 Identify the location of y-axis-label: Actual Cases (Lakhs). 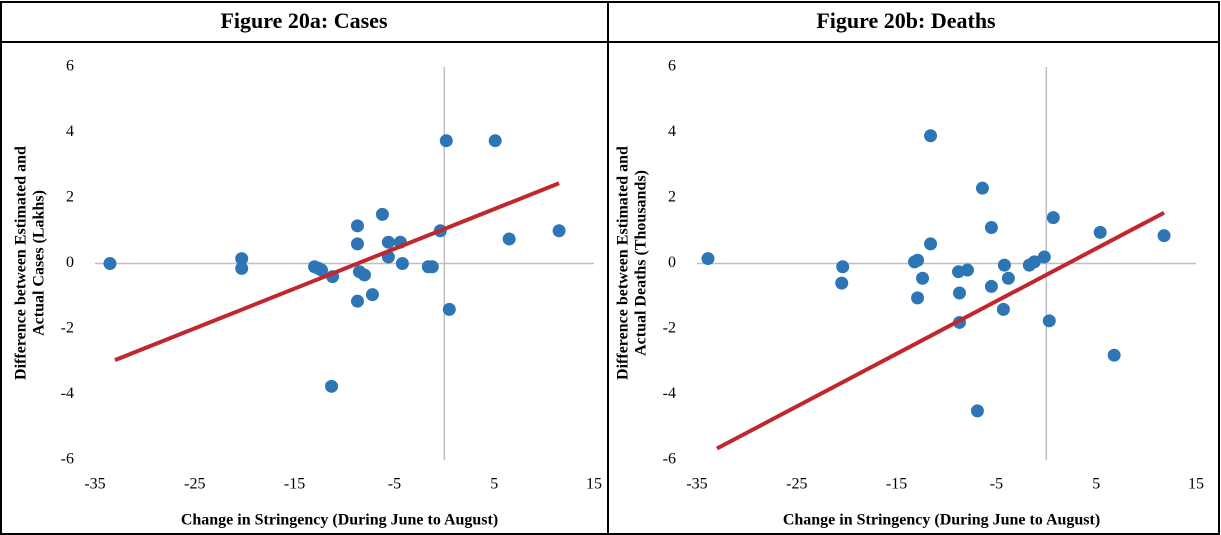
(39, 263).